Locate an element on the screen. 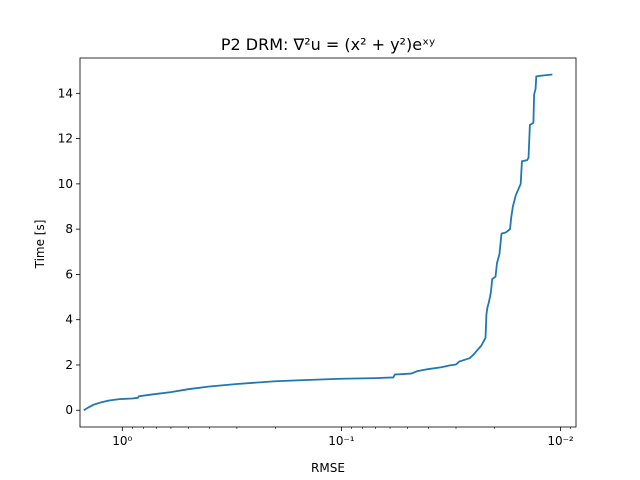 Image resolution: width=640 pixels, height=480 pixels. y-tick-label: 2 is located at coordinates (69, 365).